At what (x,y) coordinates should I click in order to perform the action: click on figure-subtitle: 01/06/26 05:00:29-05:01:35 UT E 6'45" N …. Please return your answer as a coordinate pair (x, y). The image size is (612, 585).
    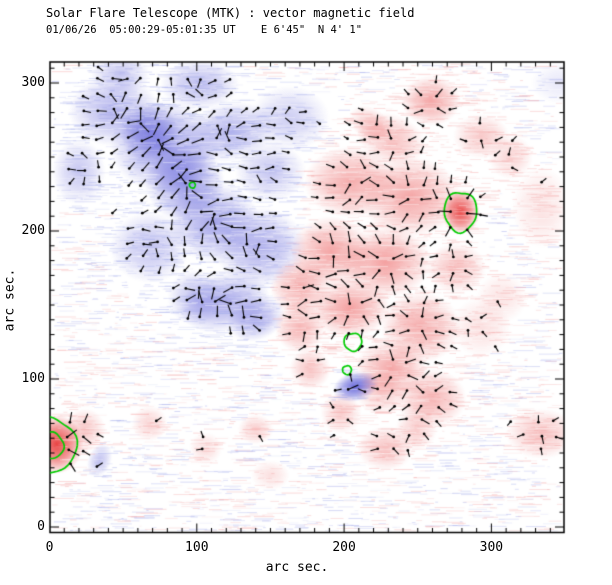
    Looking at the image, I should click on (204, 30).